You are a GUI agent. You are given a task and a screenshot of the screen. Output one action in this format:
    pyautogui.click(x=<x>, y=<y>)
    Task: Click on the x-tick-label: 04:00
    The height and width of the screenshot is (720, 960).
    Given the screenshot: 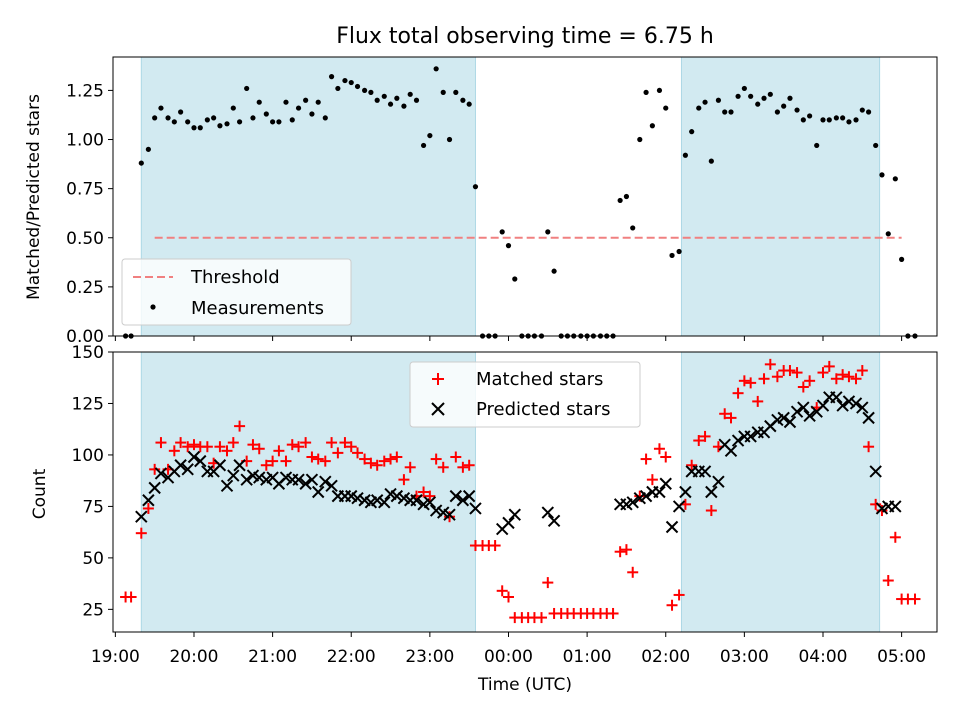 What is the action you would take?
    pyautogui.click(x=822, y=657)
    